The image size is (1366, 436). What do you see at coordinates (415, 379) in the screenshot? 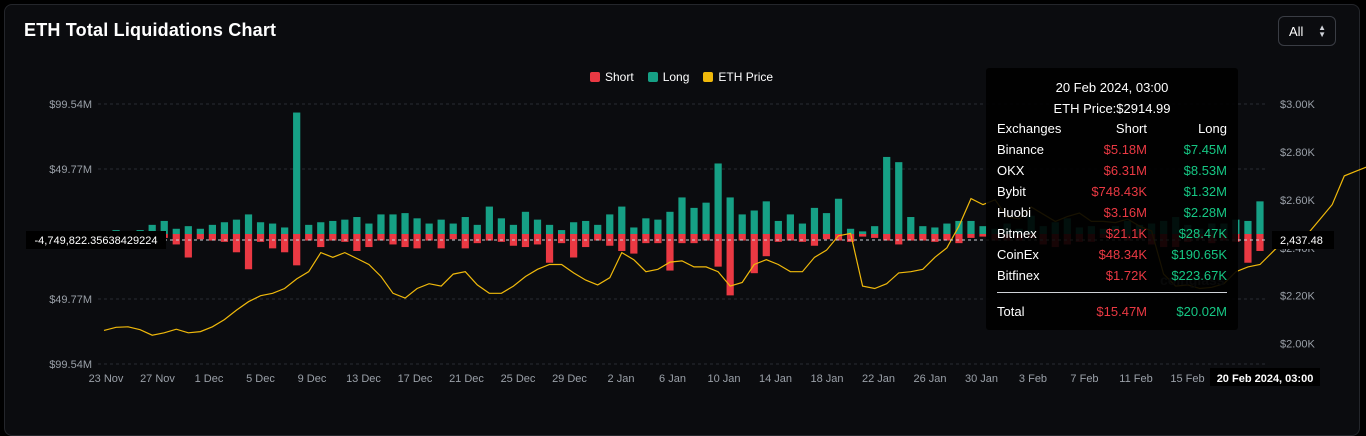
I see `x-tick-label: 17 Dec` at bounding box center [415, 379].